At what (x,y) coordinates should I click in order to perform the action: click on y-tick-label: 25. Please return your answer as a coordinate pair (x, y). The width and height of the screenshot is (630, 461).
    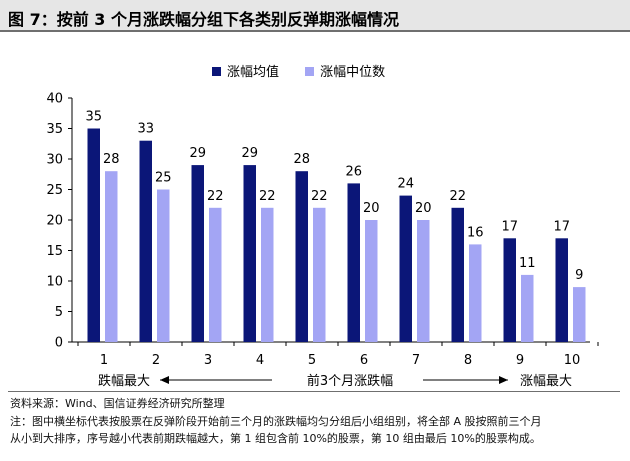
    Looking at the image, I should click on (54, 190).